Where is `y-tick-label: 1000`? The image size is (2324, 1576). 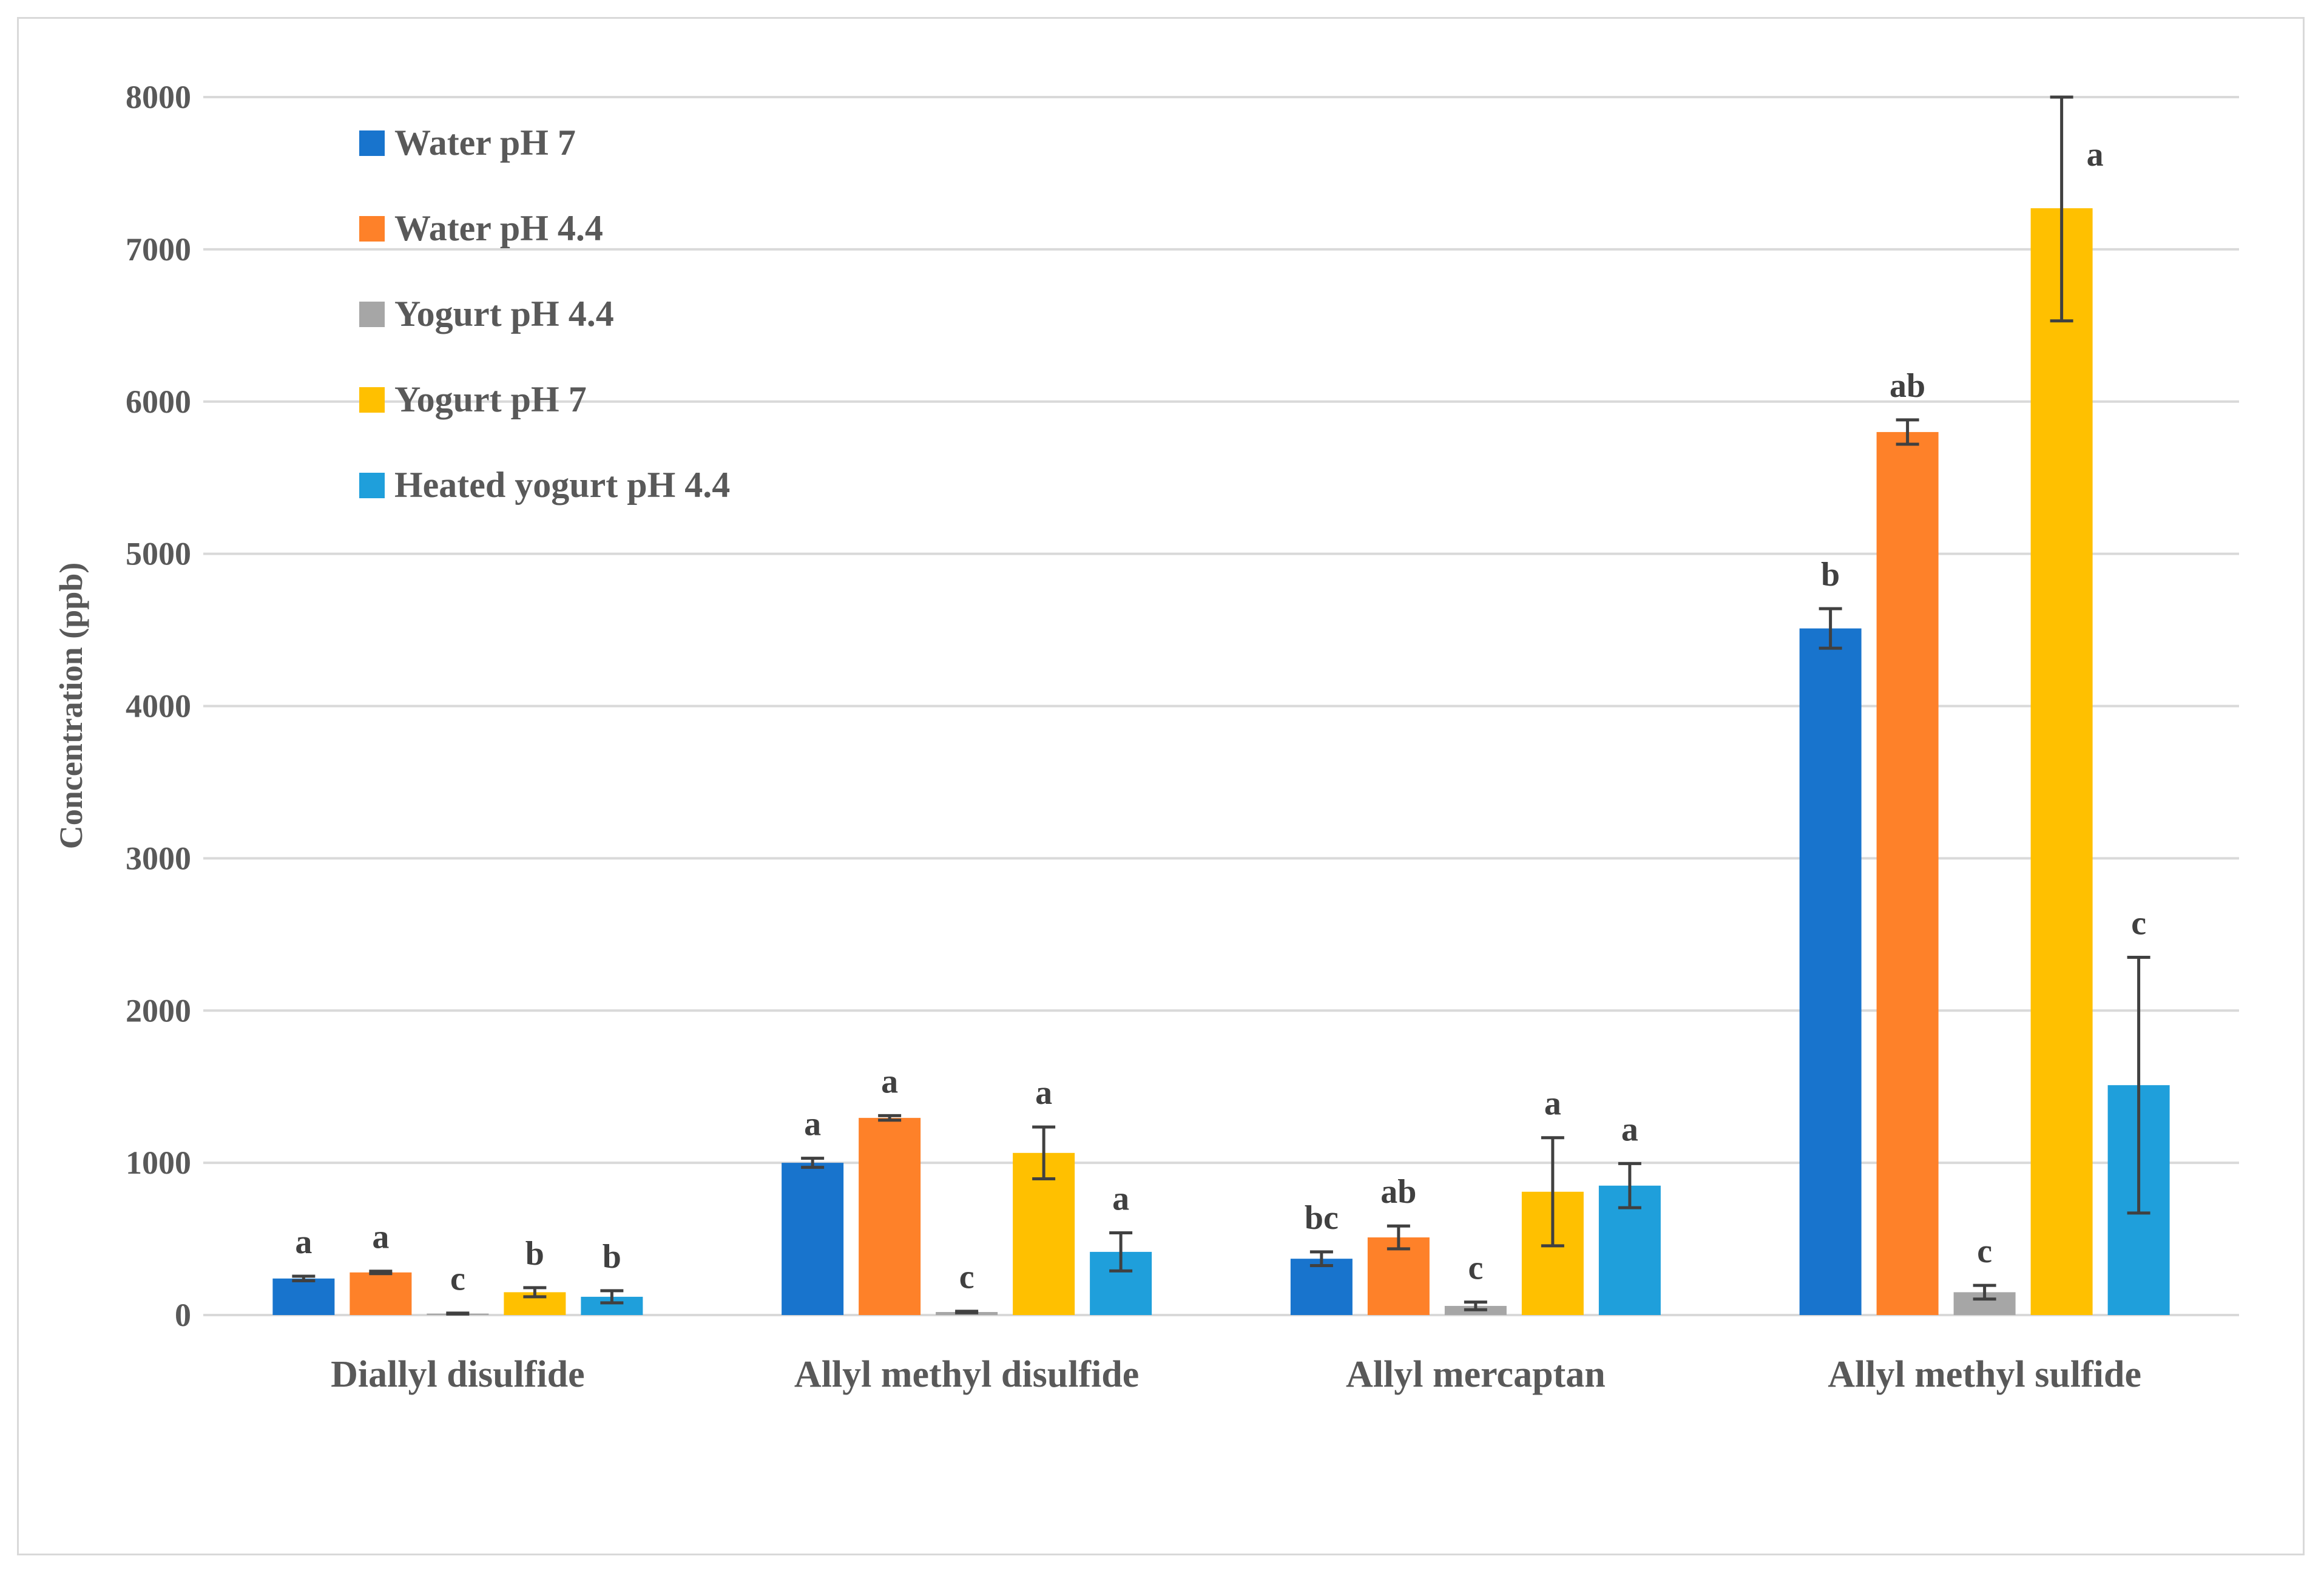
y-tick-label: 1000 is located at coordinates (158, 1163).